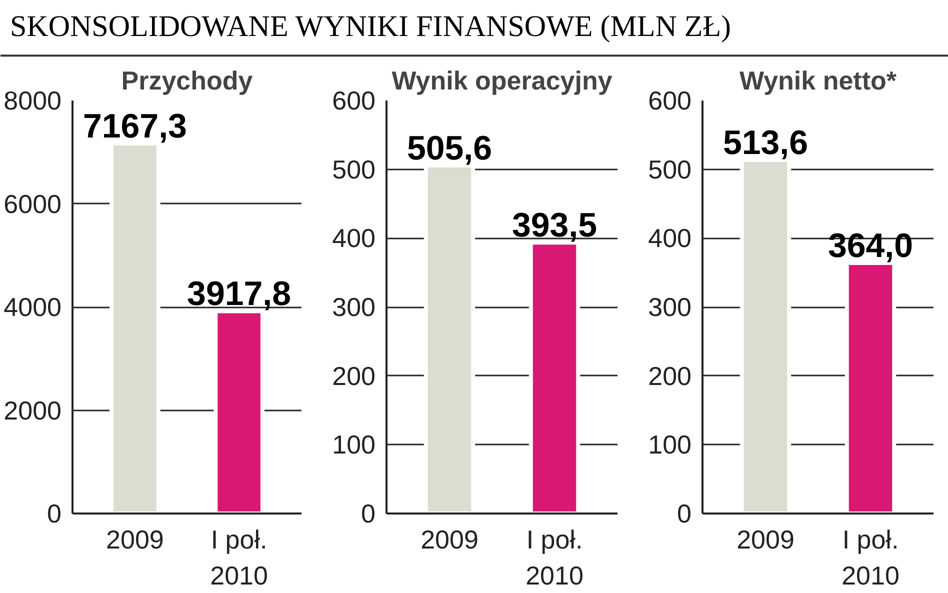 The height and width of the screenshot is (593, 948). Describe the element at coordinates (33, 410) in the screenshot. I see `y-tick-label: 2000` at that location.